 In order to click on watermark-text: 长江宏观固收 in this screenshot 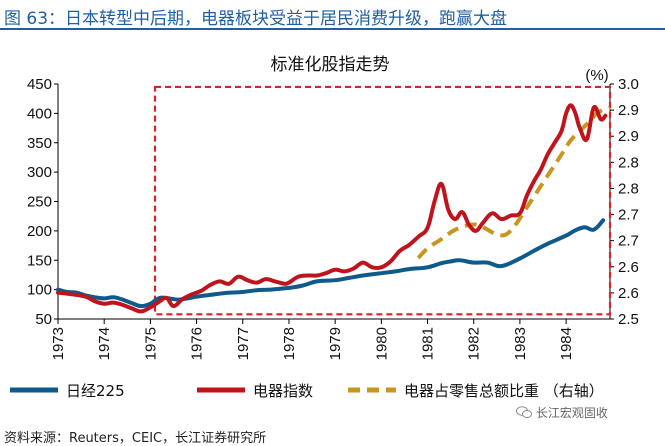, I will do `click(571, 413)`.